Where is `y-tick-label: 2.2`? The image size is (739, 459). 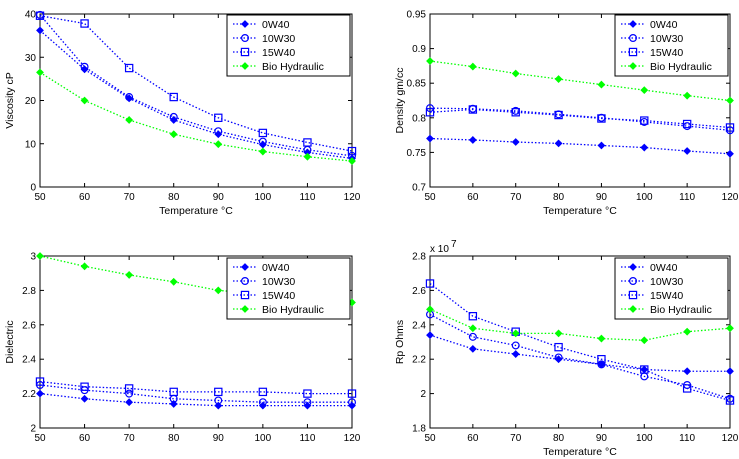 y-tick-label: 2.2 is located at coordinates (29, 394).